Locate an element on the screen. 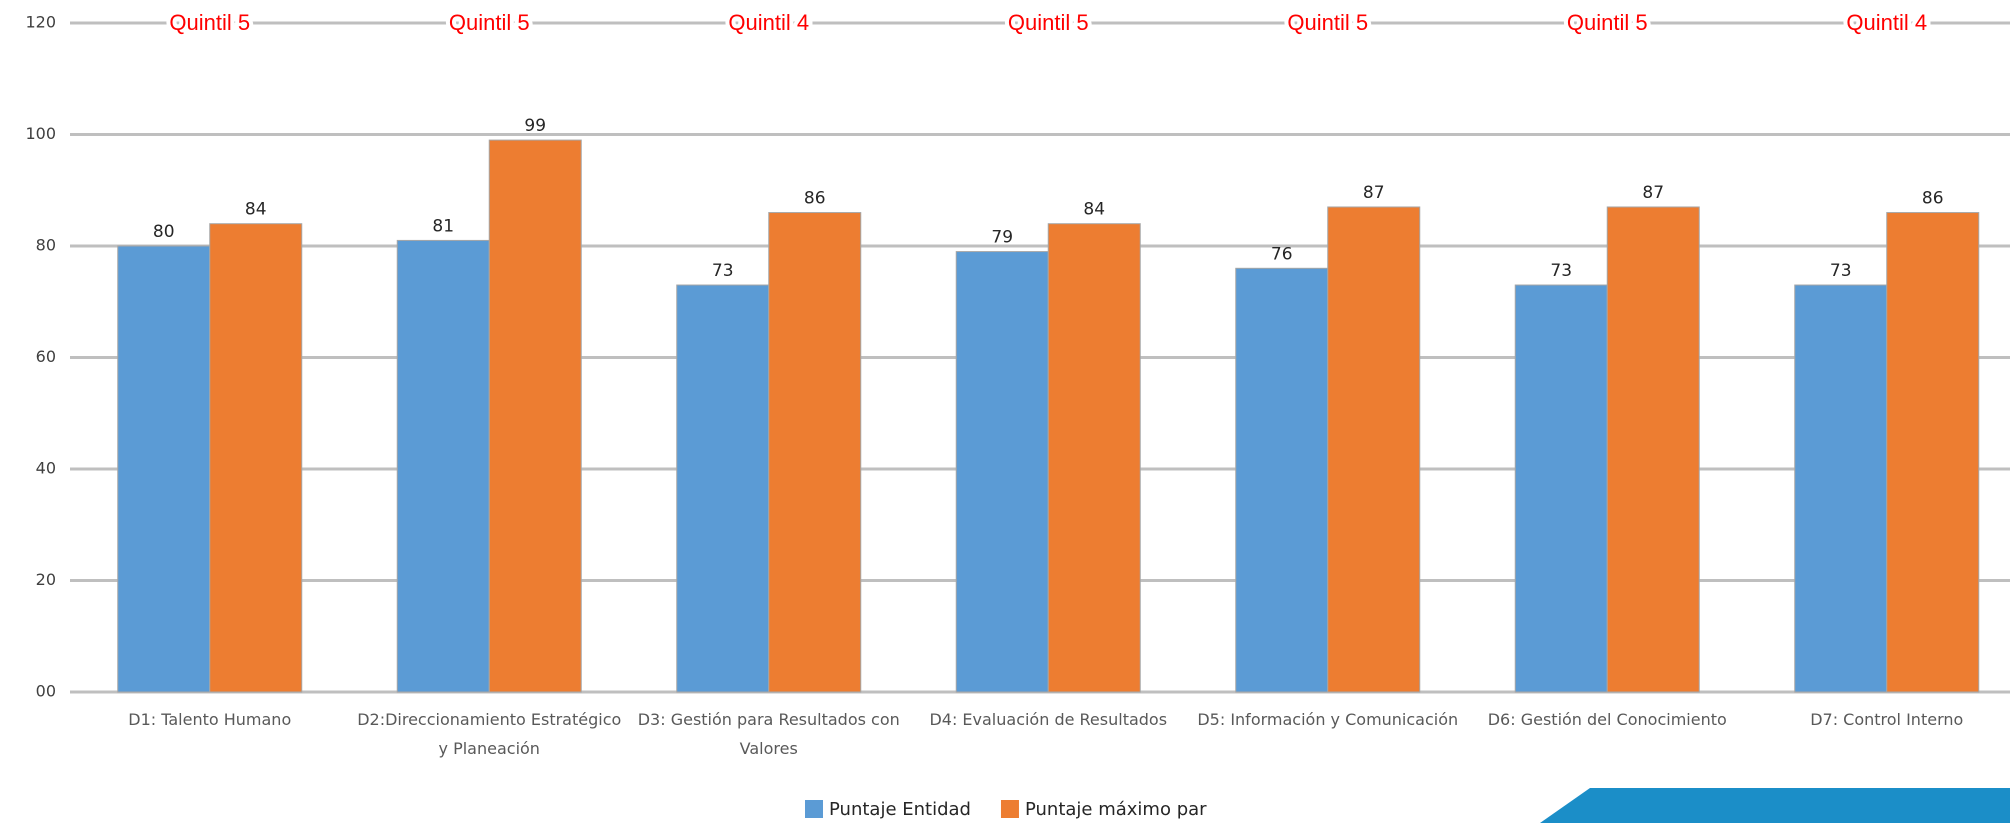 This screenshot has height=823, width=2010. y-tick-label: 20 is located at coordinates (46, 579).